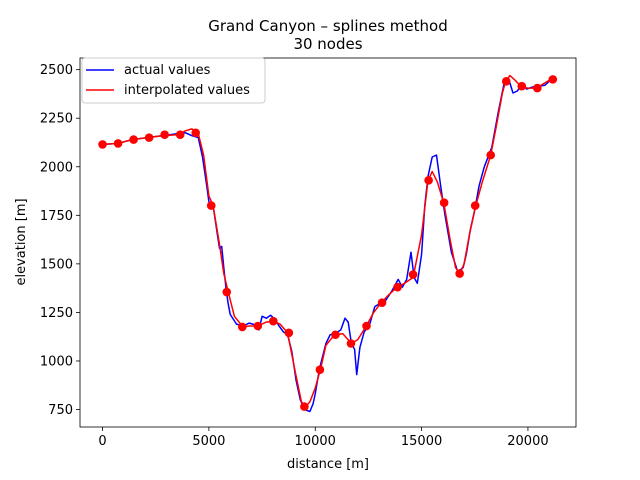  What do you see at coordinates (102, 441) in the screenshot?
I see `x-tick-label: 0` at bounding box center [102, 441].